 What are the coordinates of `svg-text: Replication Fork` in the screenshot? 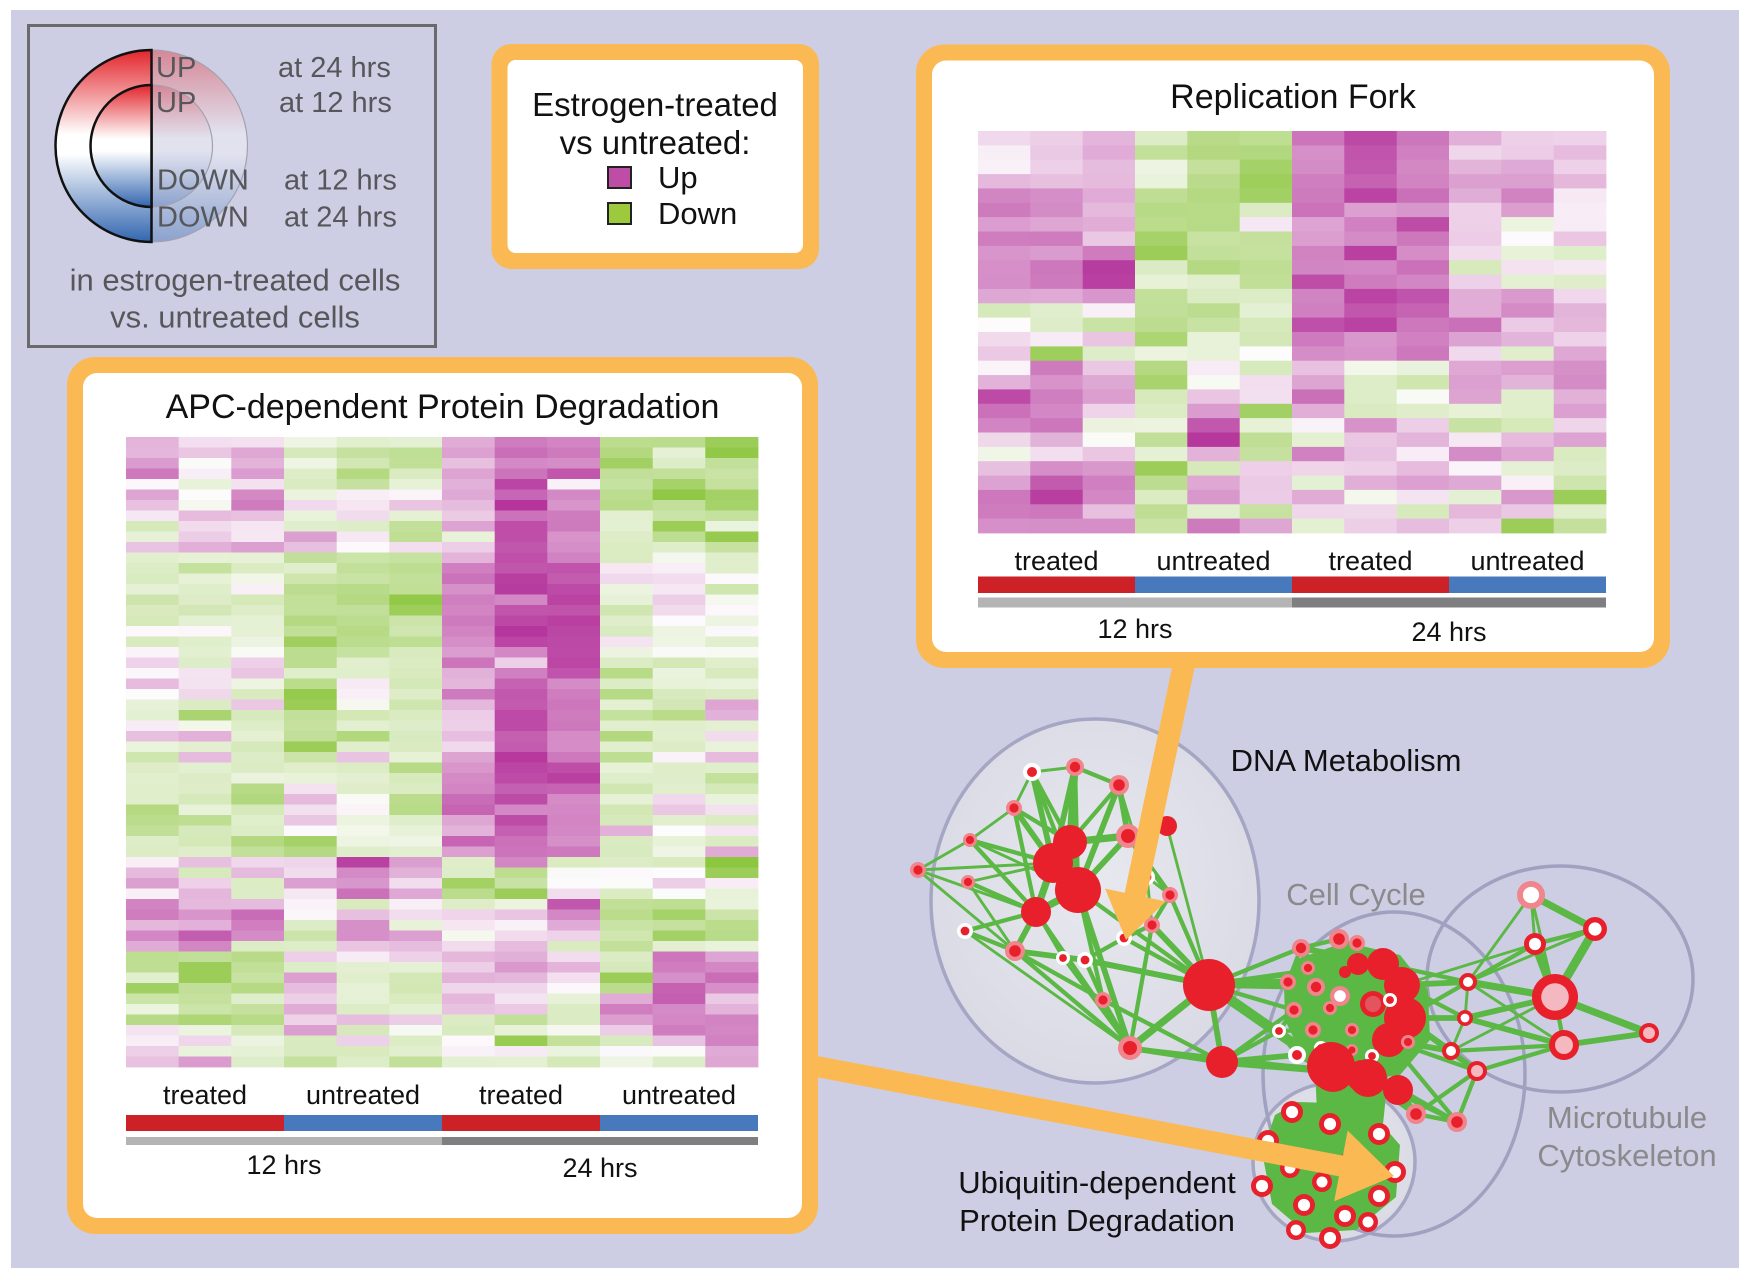 It's located at (1293, 97).